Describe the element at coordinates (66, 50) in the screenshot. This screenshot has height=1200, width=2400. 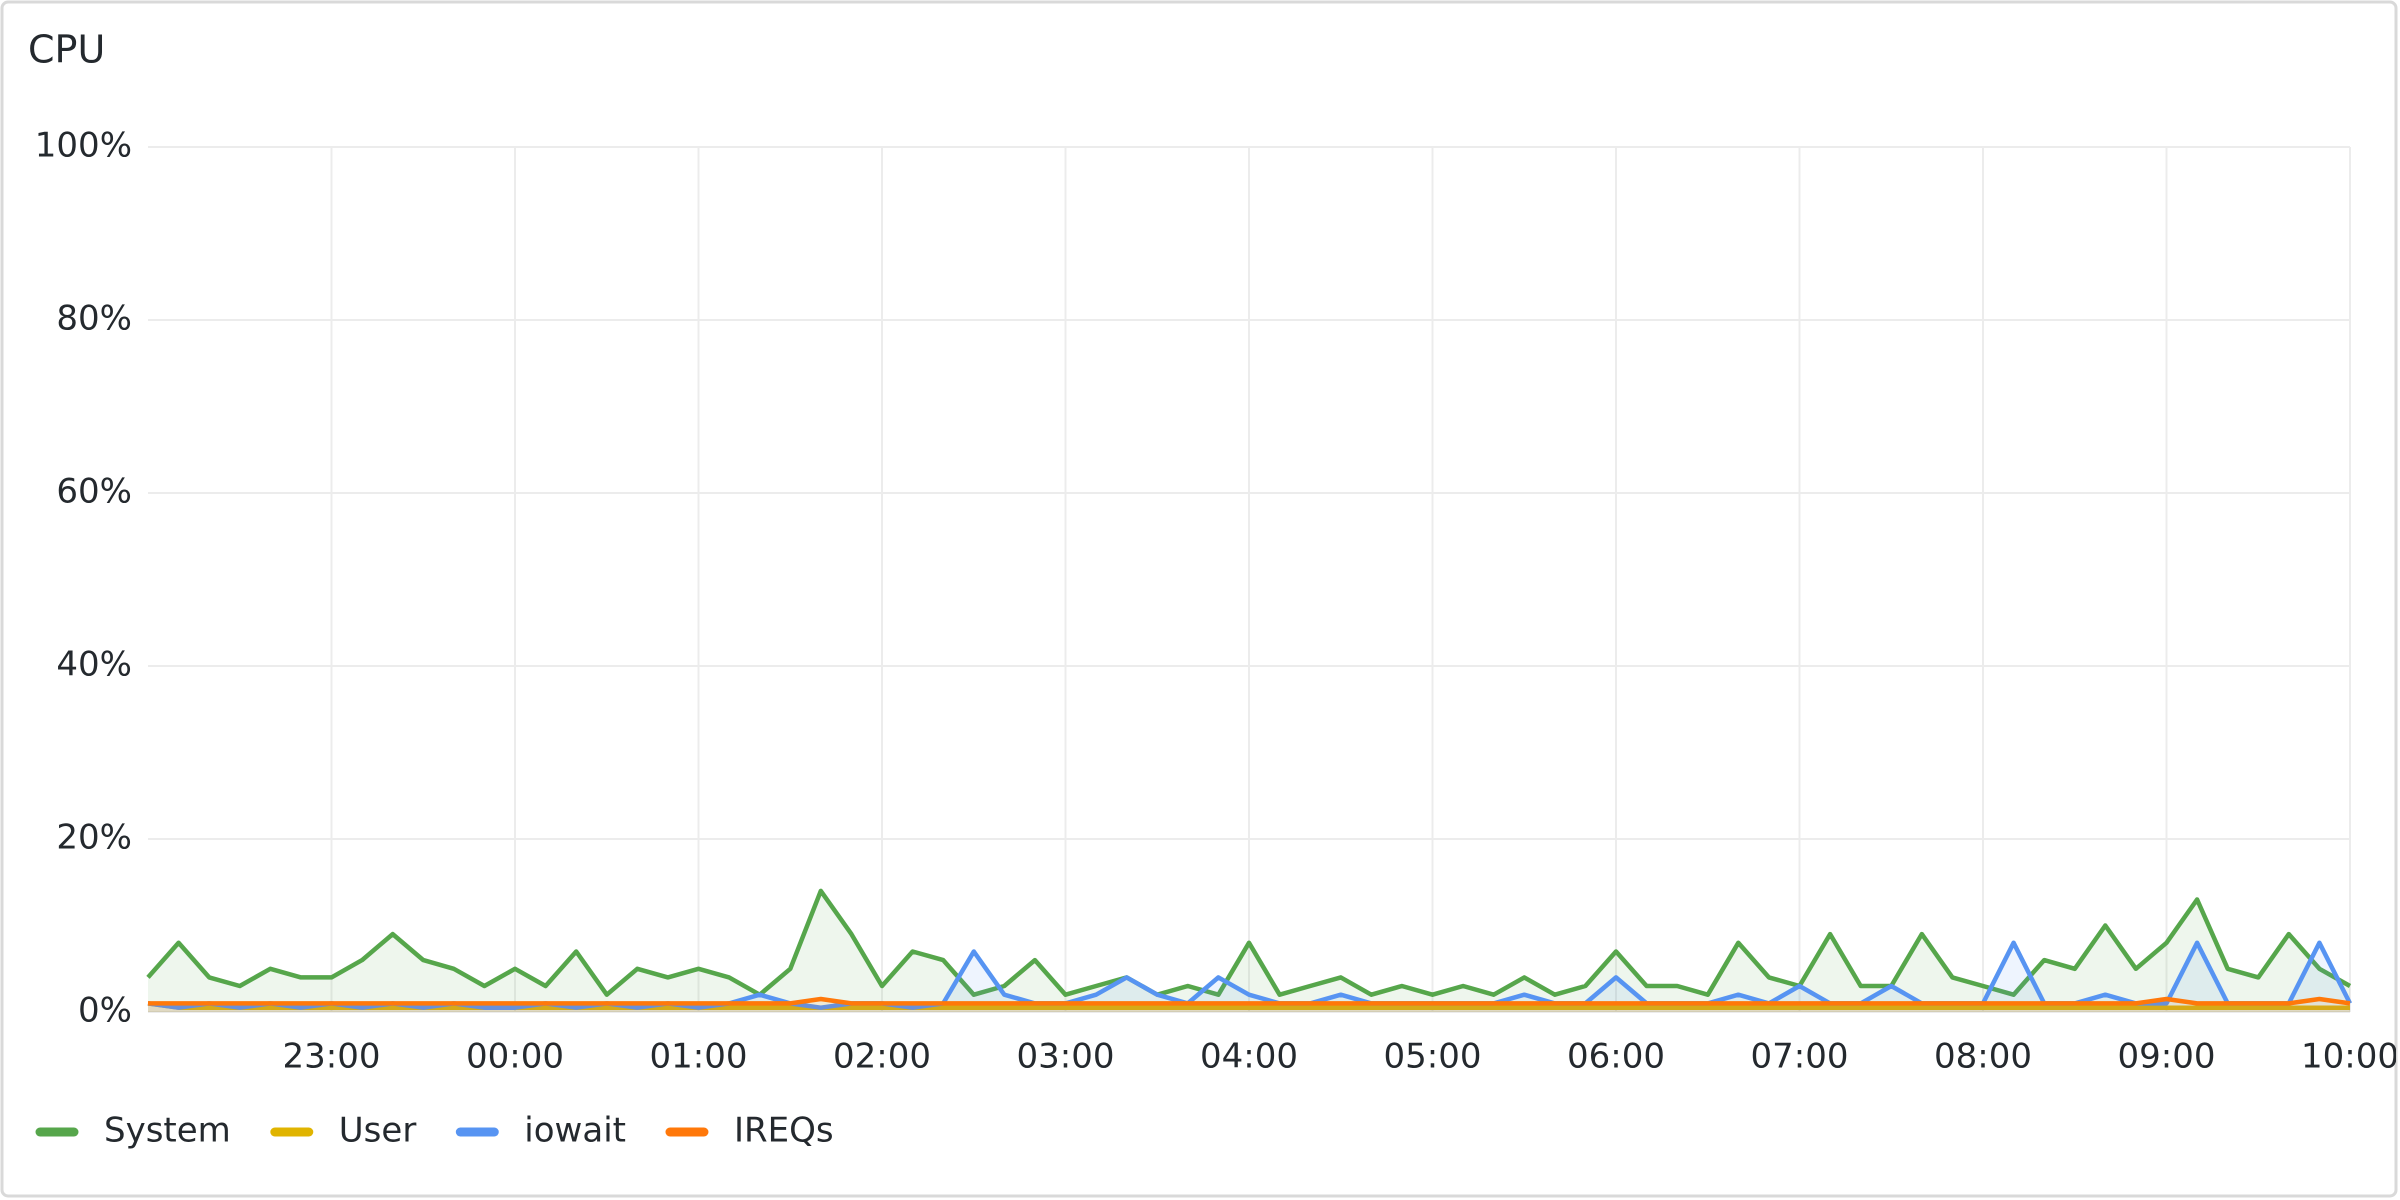
I see `panel-title: CPU` at that location.